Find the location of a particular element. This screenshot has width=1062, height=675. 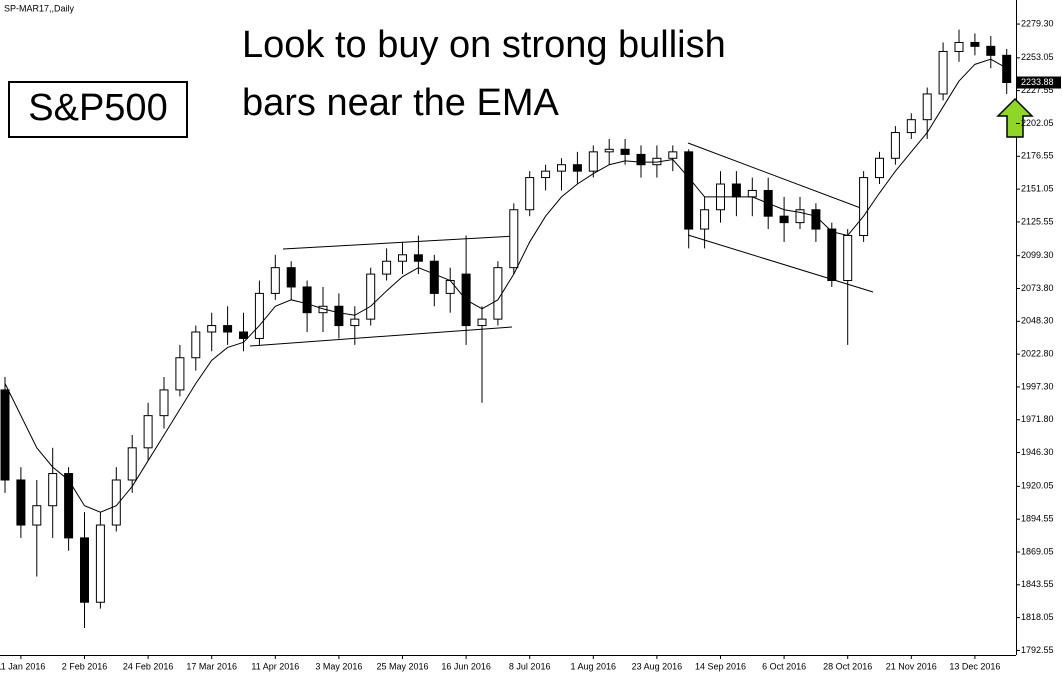

x-tick-label: 8 Jul 2016 is located at coordinates (530, 666).